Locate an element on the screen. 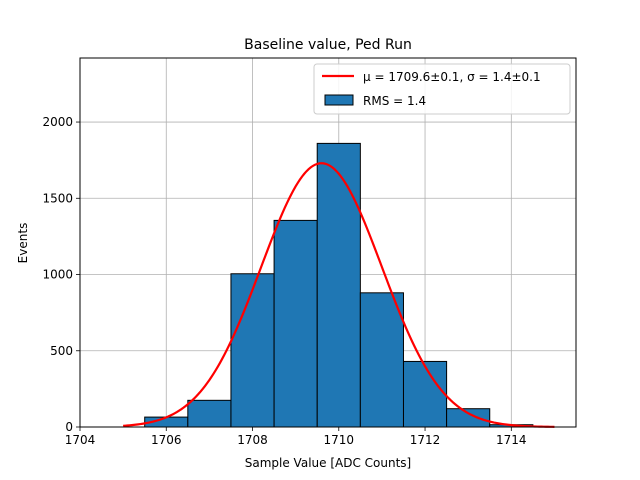 Image resolution: width=640 pixels, height=480 pixels. y-tick-label: 1000 is located at coordinates (57, 275).